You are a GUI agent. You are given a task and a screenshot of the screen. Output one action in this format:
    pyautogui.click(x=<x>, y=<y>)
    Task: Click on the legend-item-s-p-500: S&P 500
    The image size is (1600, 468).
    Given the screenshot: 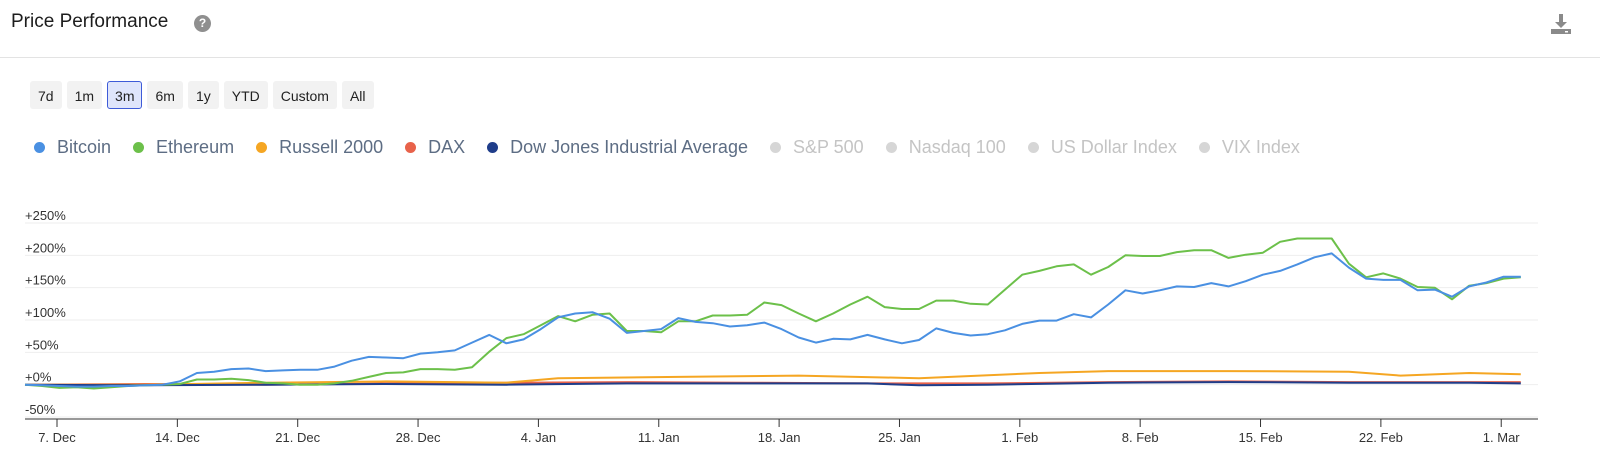 What is the action you would take?
    pyautogui.click(x=816, y=147)
    